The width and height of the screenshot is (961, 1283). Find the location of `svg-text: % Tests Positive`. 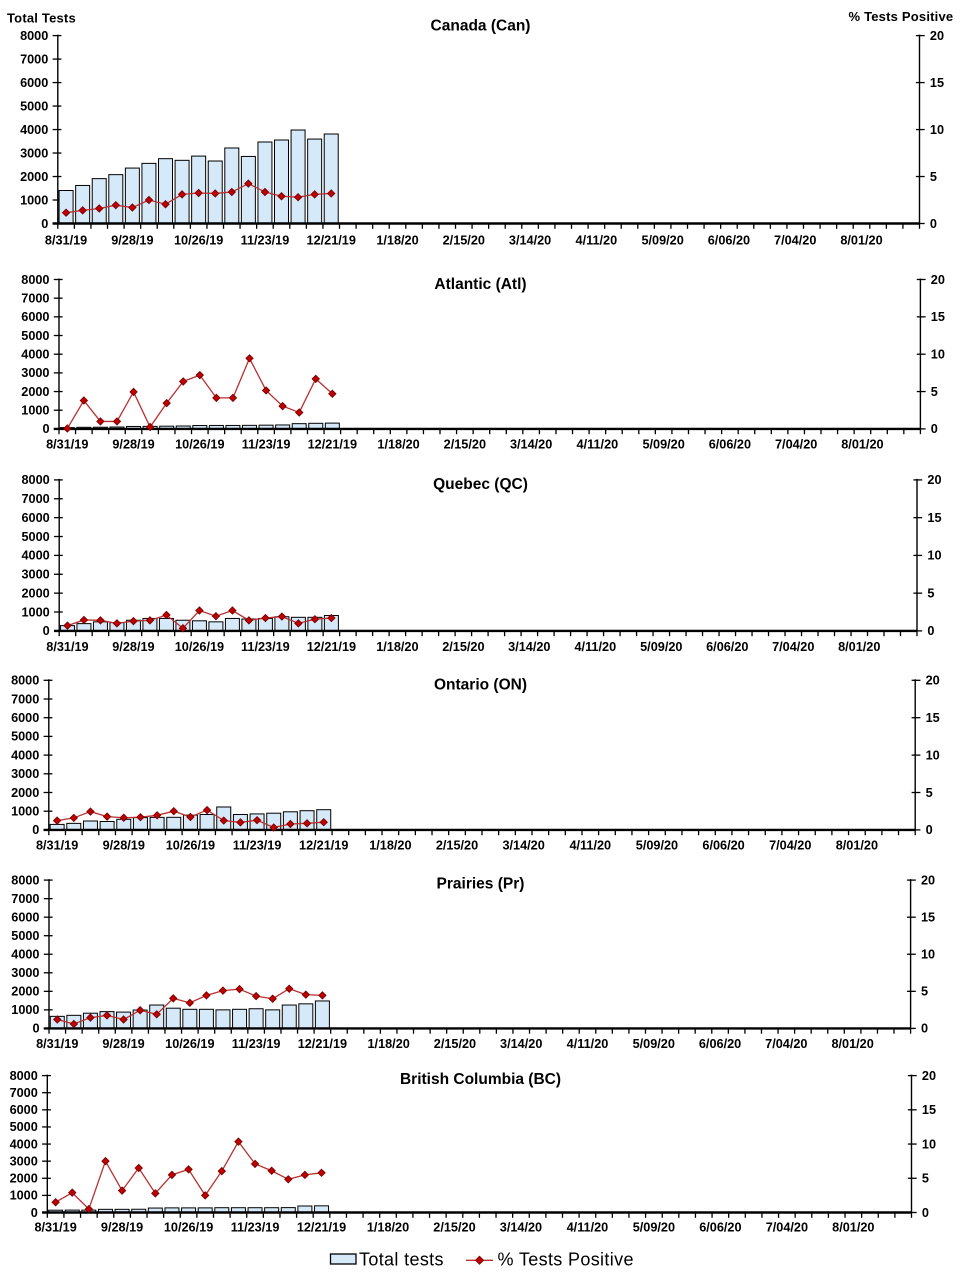

svg-text: % Tests Positive is located at coordinates (566, 1260).